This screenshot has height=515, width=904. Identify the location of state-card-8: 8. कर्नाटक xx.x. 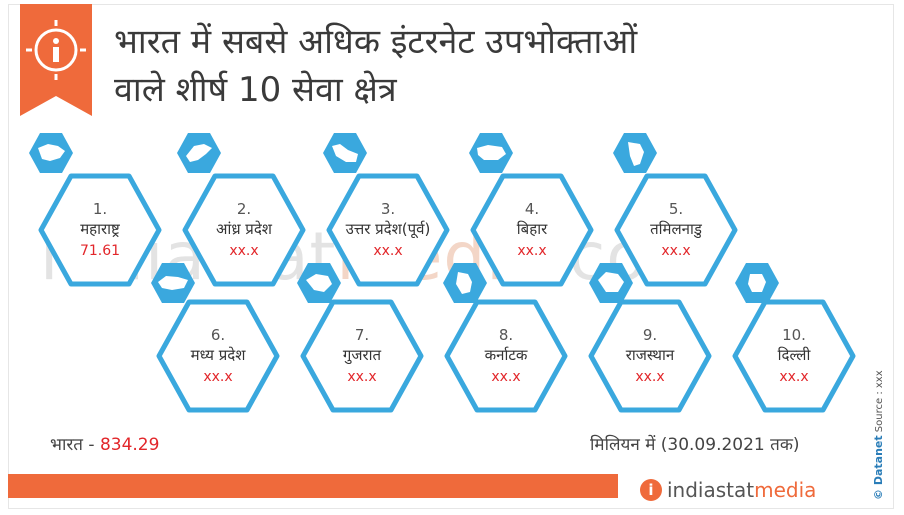
(506, 356).